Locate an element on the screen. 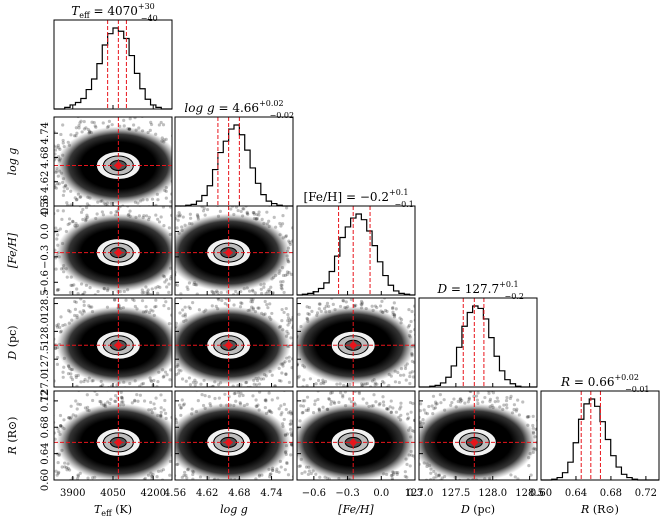 Image resolution: width=664 pixels, height=527 pixels. panel-rad-rad: 0.60 0.64 0.68 0.72 R (R⊙) is located at coordinates (595, 453).